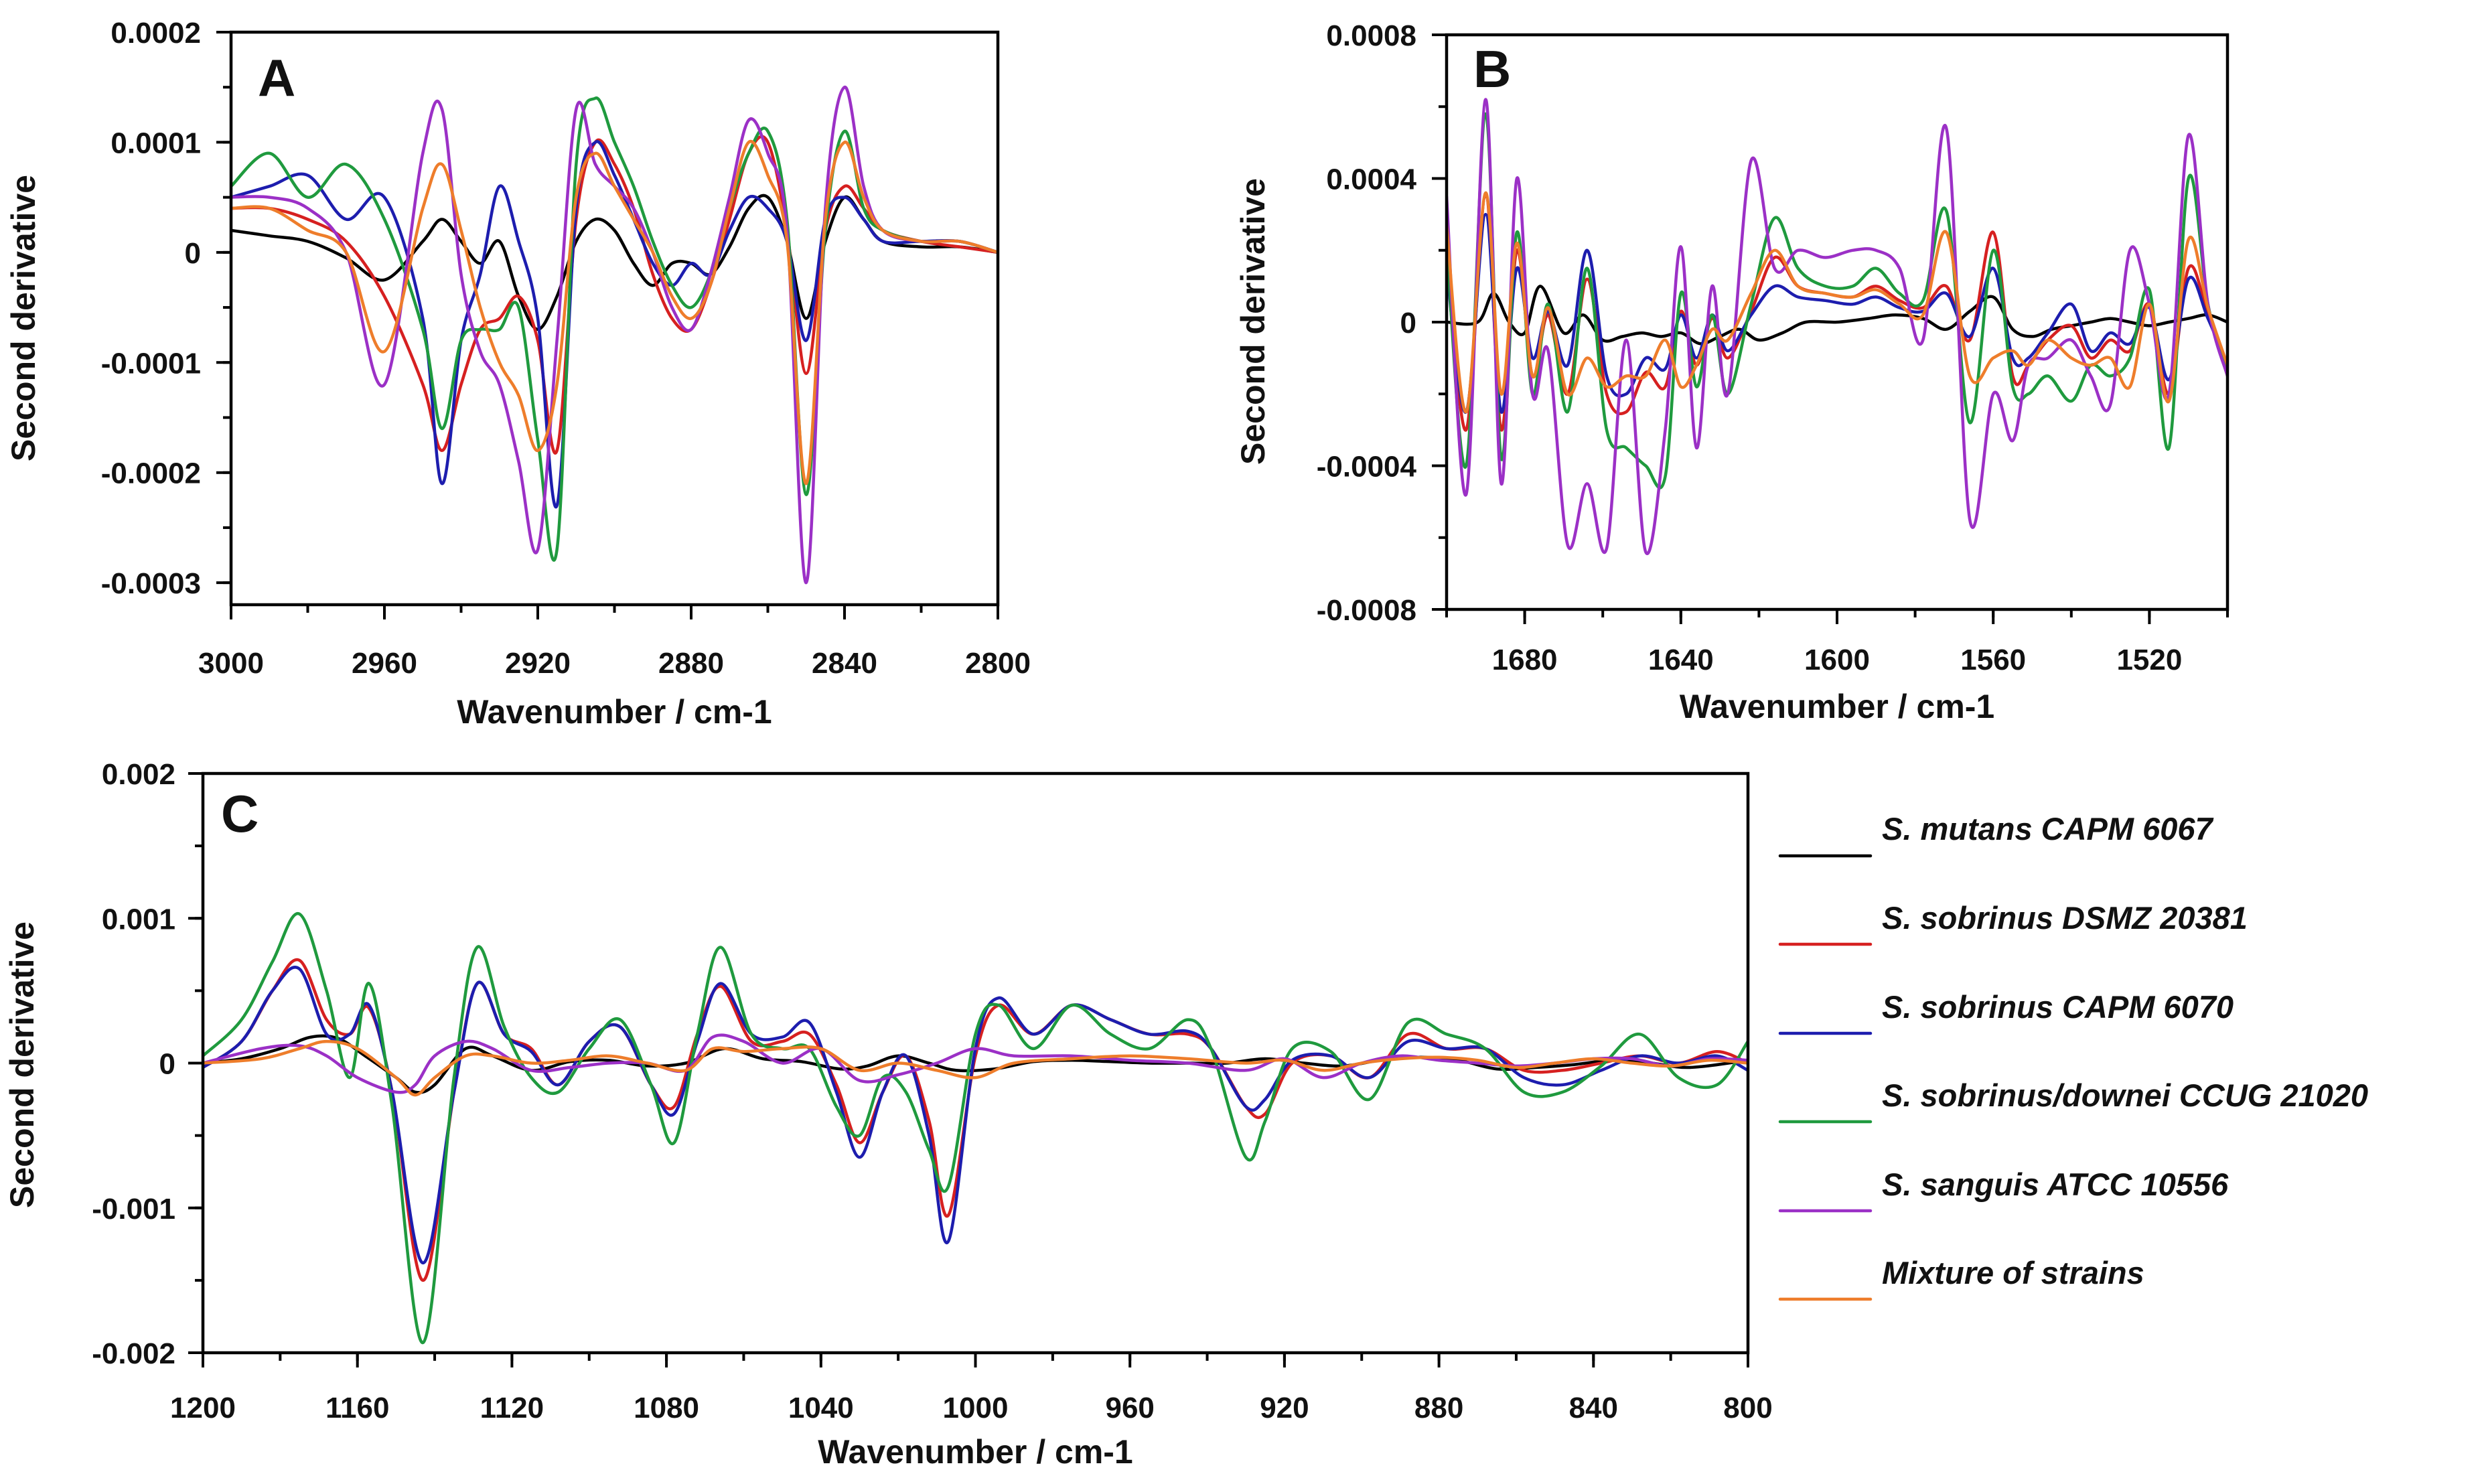  Describe the element at coordinates (138, 919) in the screenshot. I see `panel-c-ytick-label: 0.001` at that location.